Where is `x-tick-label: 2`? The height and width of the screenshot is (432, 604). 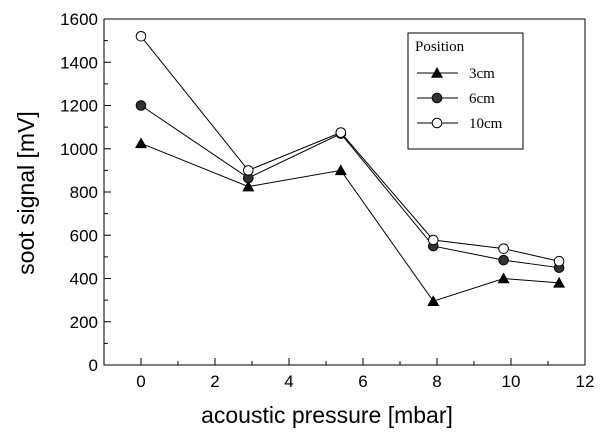 x-tick-label: 2 is located at coordinates (214, 381).